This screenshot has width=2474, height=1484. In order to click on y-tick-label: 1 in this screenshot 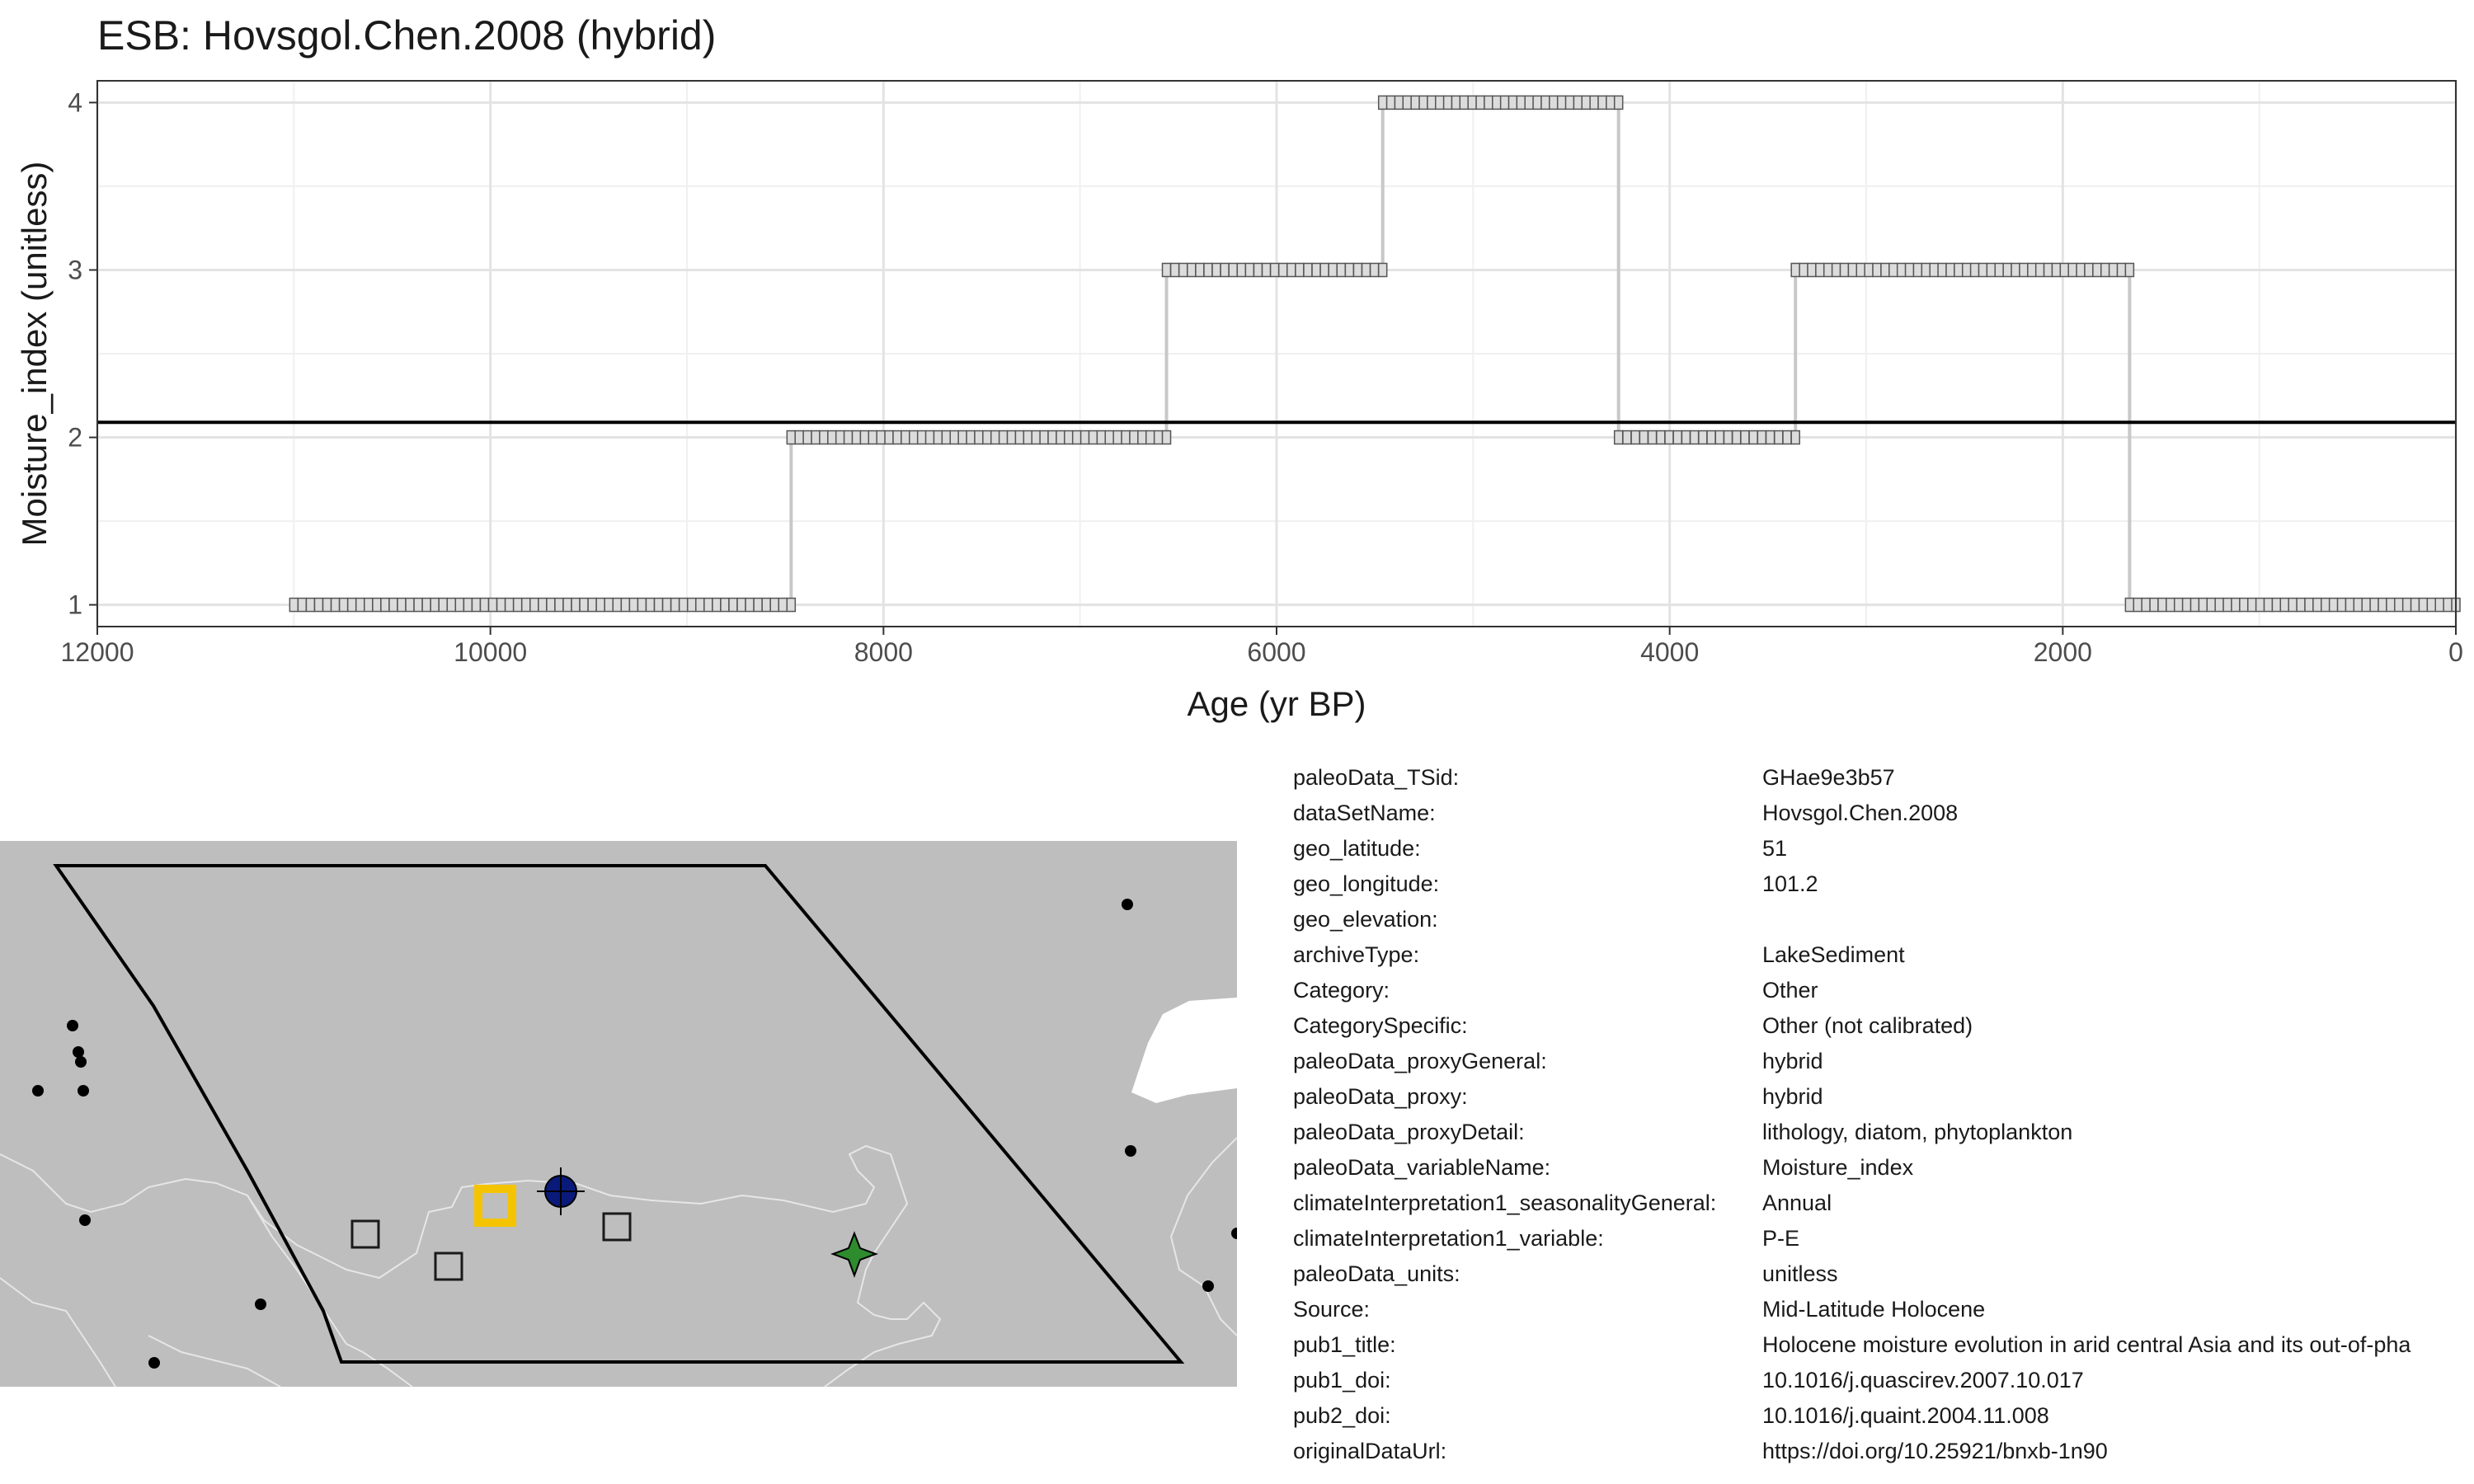, I will do `click(75, 605)`.